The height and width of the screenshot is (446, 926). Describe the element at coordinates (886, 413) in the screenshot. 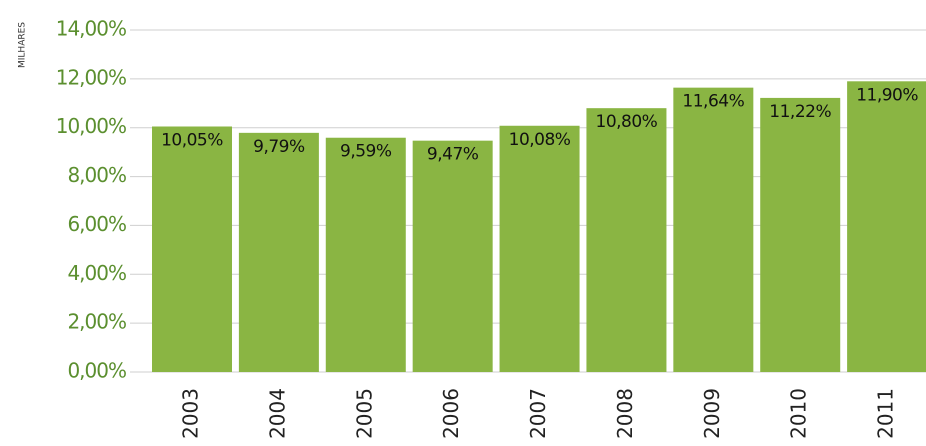

I see `x-tick-label: 2011` at that location.